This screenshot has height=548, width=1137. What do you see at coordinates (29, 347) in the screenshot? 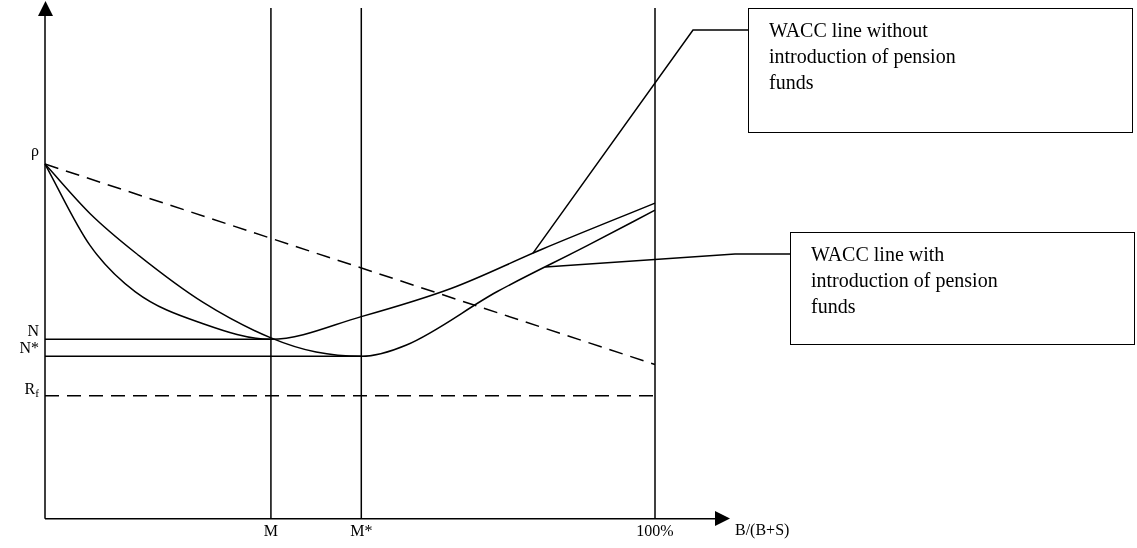
I see `series-label: N*` at bounding box center [29, 347].